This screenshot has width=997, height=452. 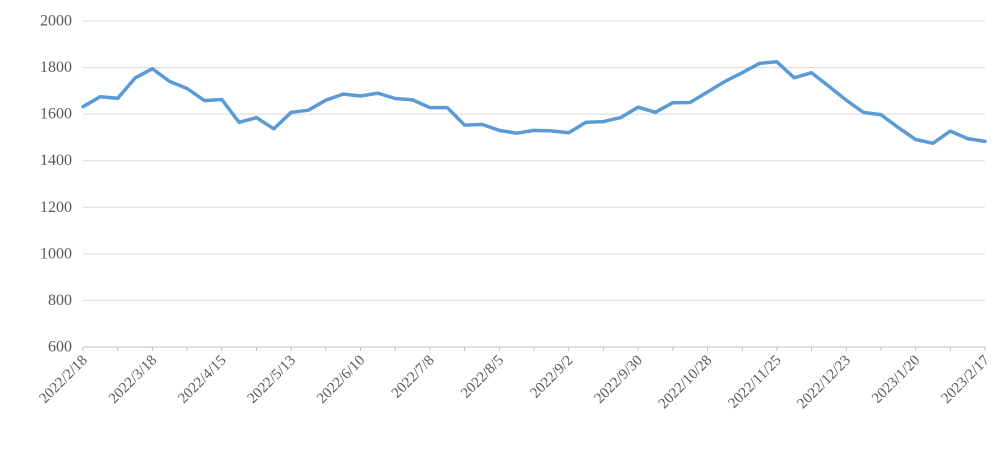 I want to click on y-axis-tick-label: 600, so click(x=60, y=347).